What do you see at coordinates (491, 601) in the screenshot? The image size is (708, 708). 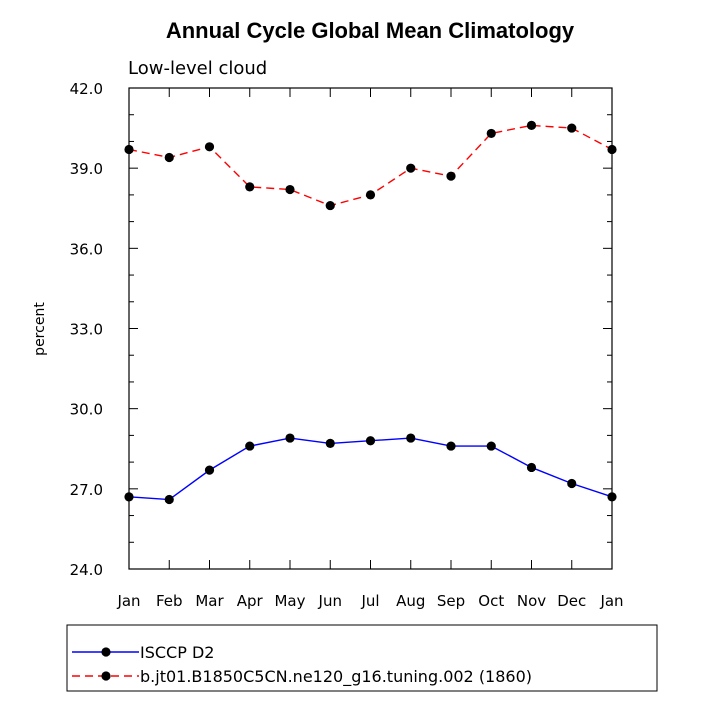 I see `x-tick-label: Oct` at bounding box center [491, 601].